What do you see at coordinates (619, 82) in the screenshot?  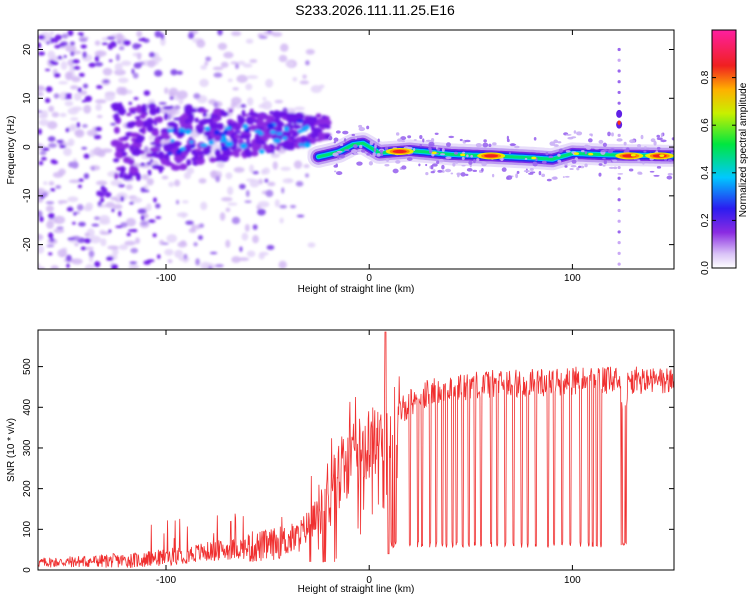 I see `spike-dot` at bounding box center [619, 82].